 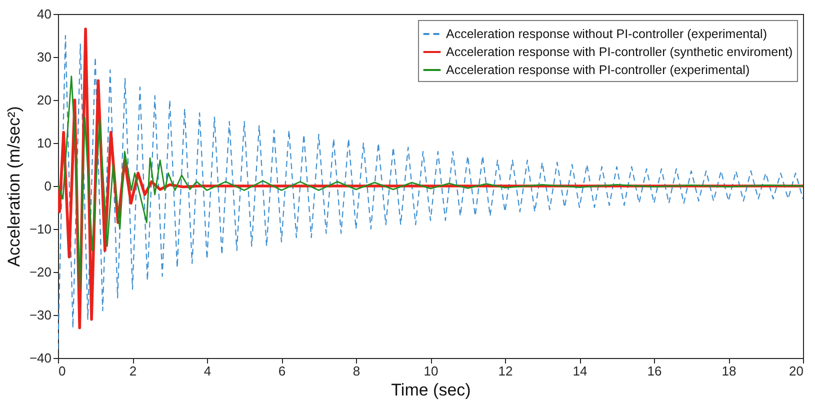 I want to click on x-tick-label: 6, so click(x=282, y=371).